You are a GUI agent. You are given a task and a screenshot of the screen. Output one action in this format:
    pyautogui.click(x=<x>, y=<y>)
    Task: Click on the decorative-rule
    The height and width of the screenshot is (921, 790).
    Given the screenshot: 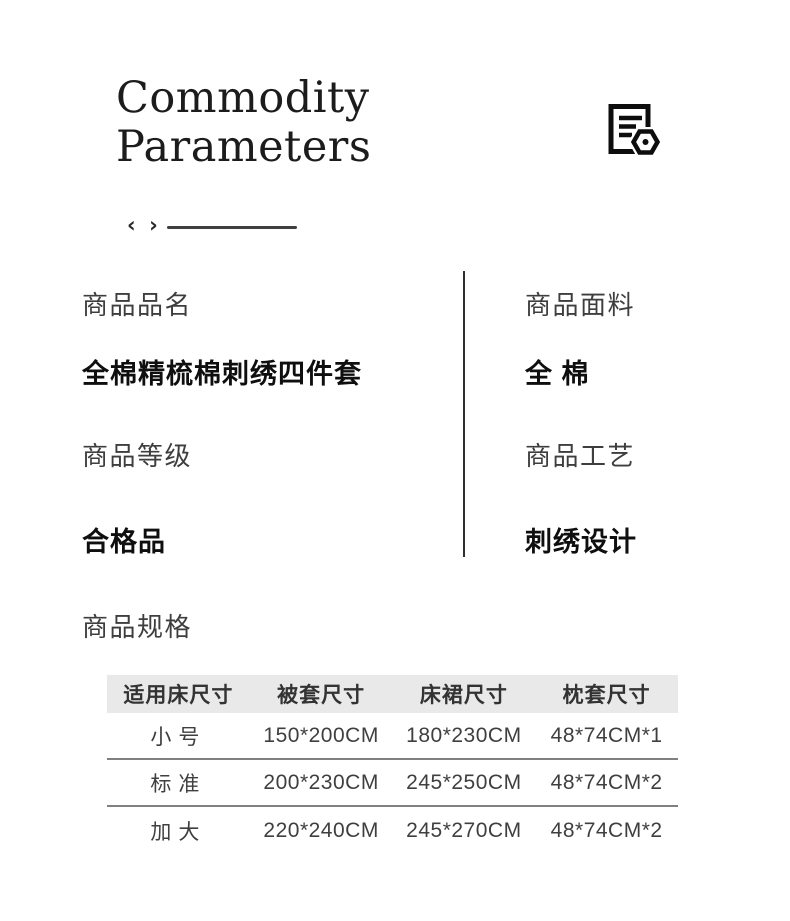 What is the action you would take?
    pyautogui.click(x=232, y=227)
    